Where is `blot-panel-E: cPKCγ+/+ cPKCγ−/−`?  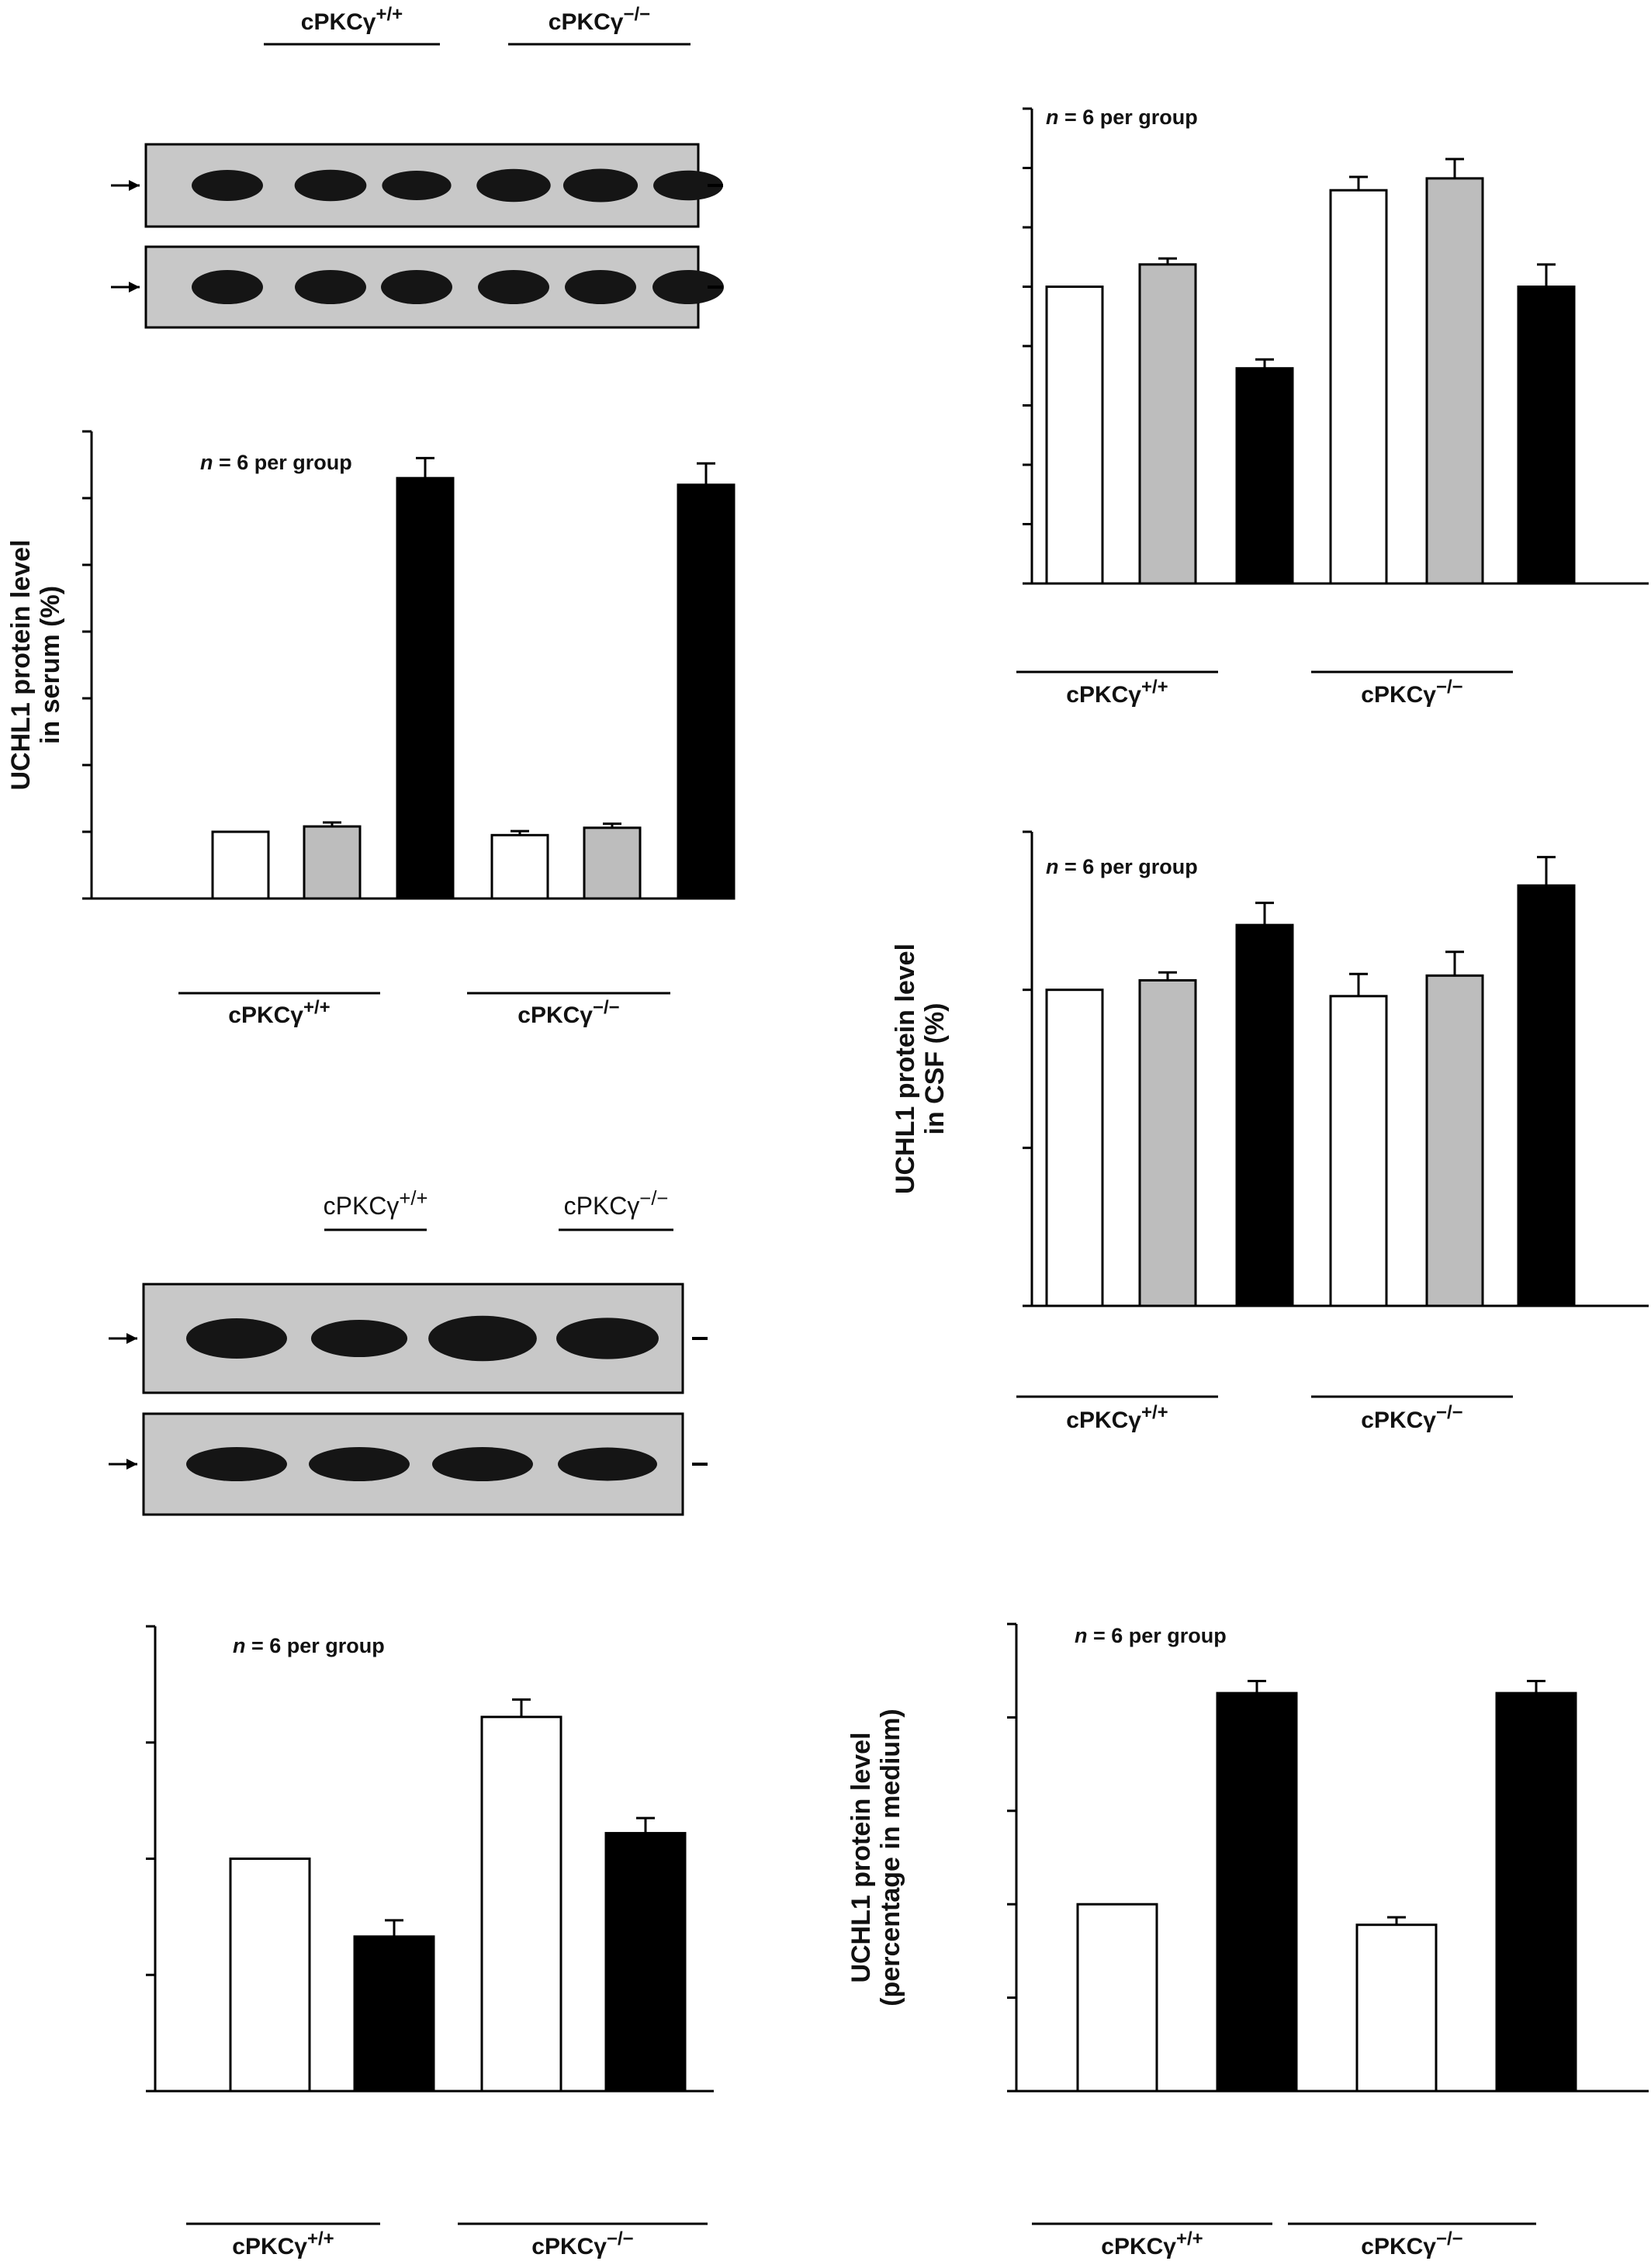
blot-panel-E: cPKCγ+/+ cPKCγ−/− is located at coordinates (408, 1352).